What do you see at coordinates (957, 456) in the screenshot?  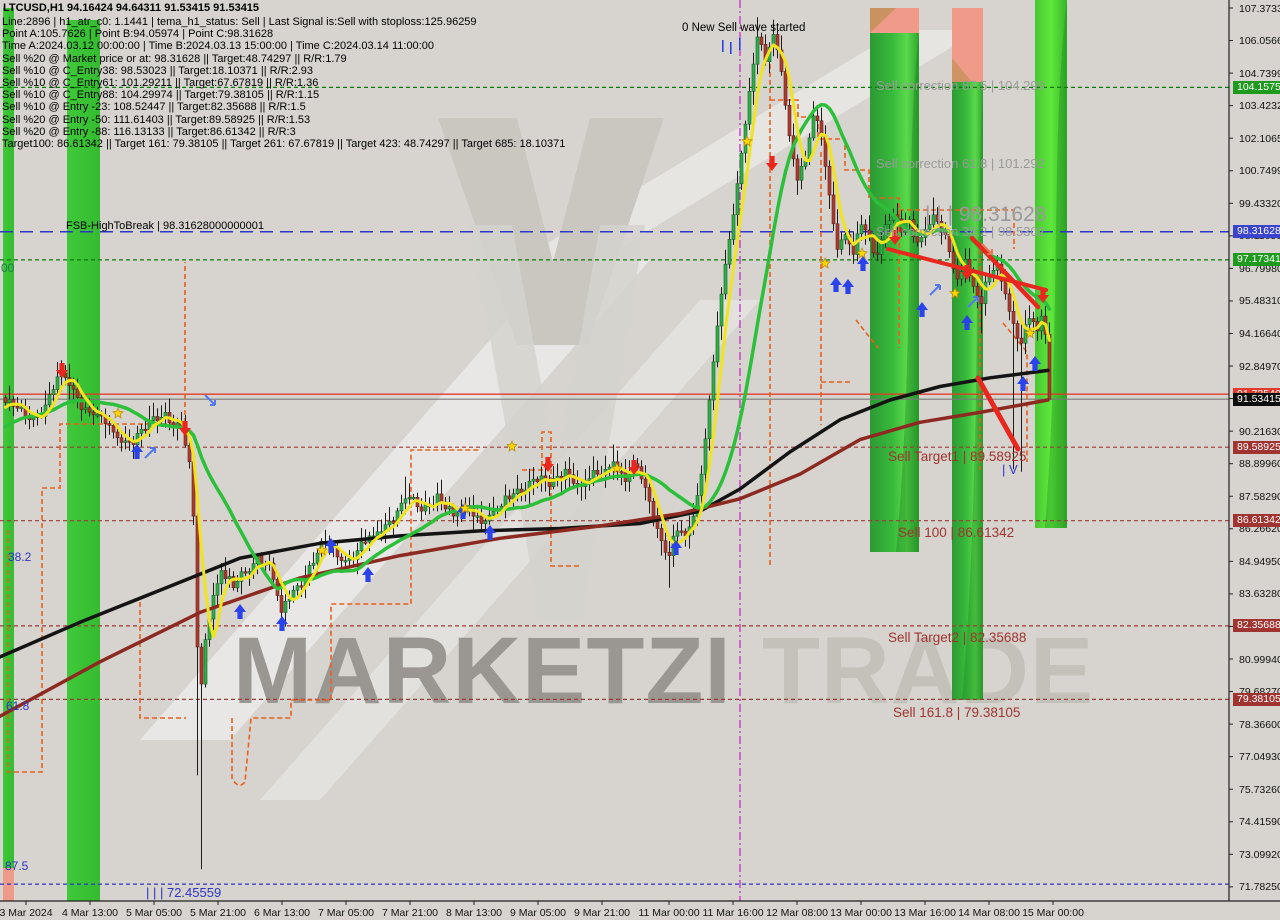 I see `sell-target1-label: Sell Target1 | 89.58925` at bounding box center [957, 456].